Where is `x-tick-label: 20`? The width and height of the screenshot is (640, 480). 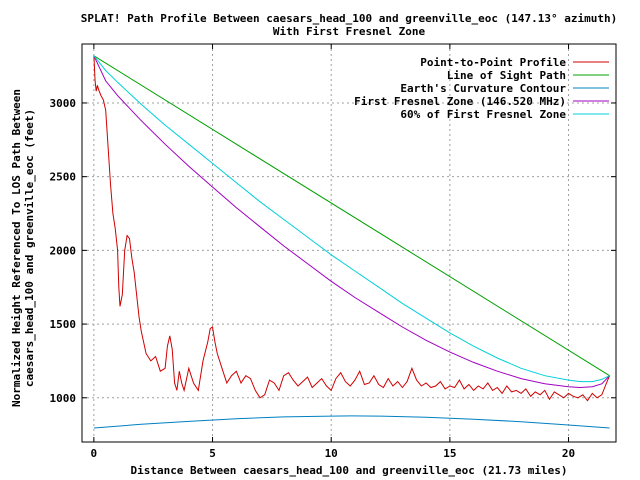
x-tick-label: 20 is located at coordinates (568, 453).